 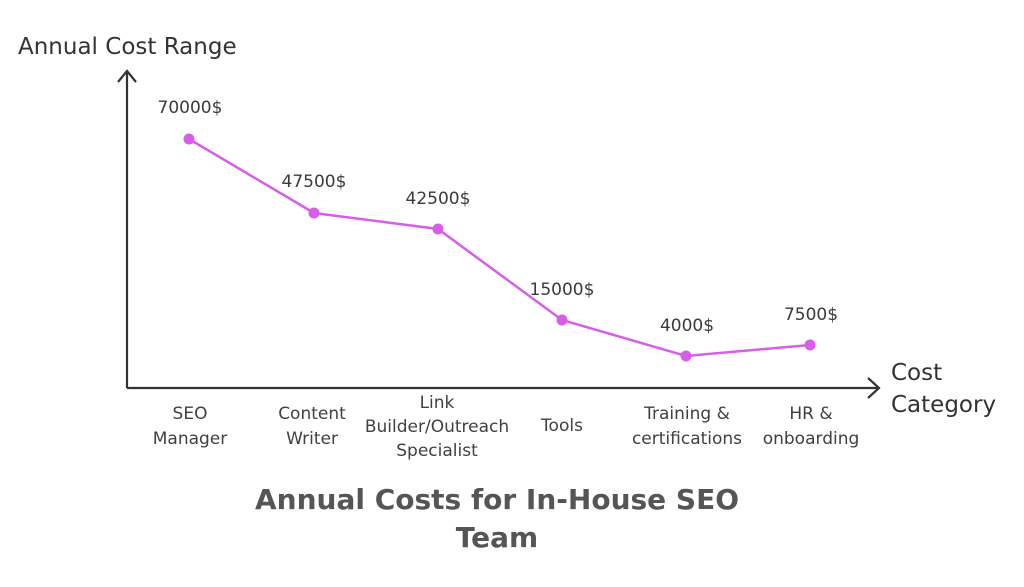 What do you see at coordinates (497, 537) in the screenshot?
I see `chart-title-line2: Team` at bounding box center [497, 537].